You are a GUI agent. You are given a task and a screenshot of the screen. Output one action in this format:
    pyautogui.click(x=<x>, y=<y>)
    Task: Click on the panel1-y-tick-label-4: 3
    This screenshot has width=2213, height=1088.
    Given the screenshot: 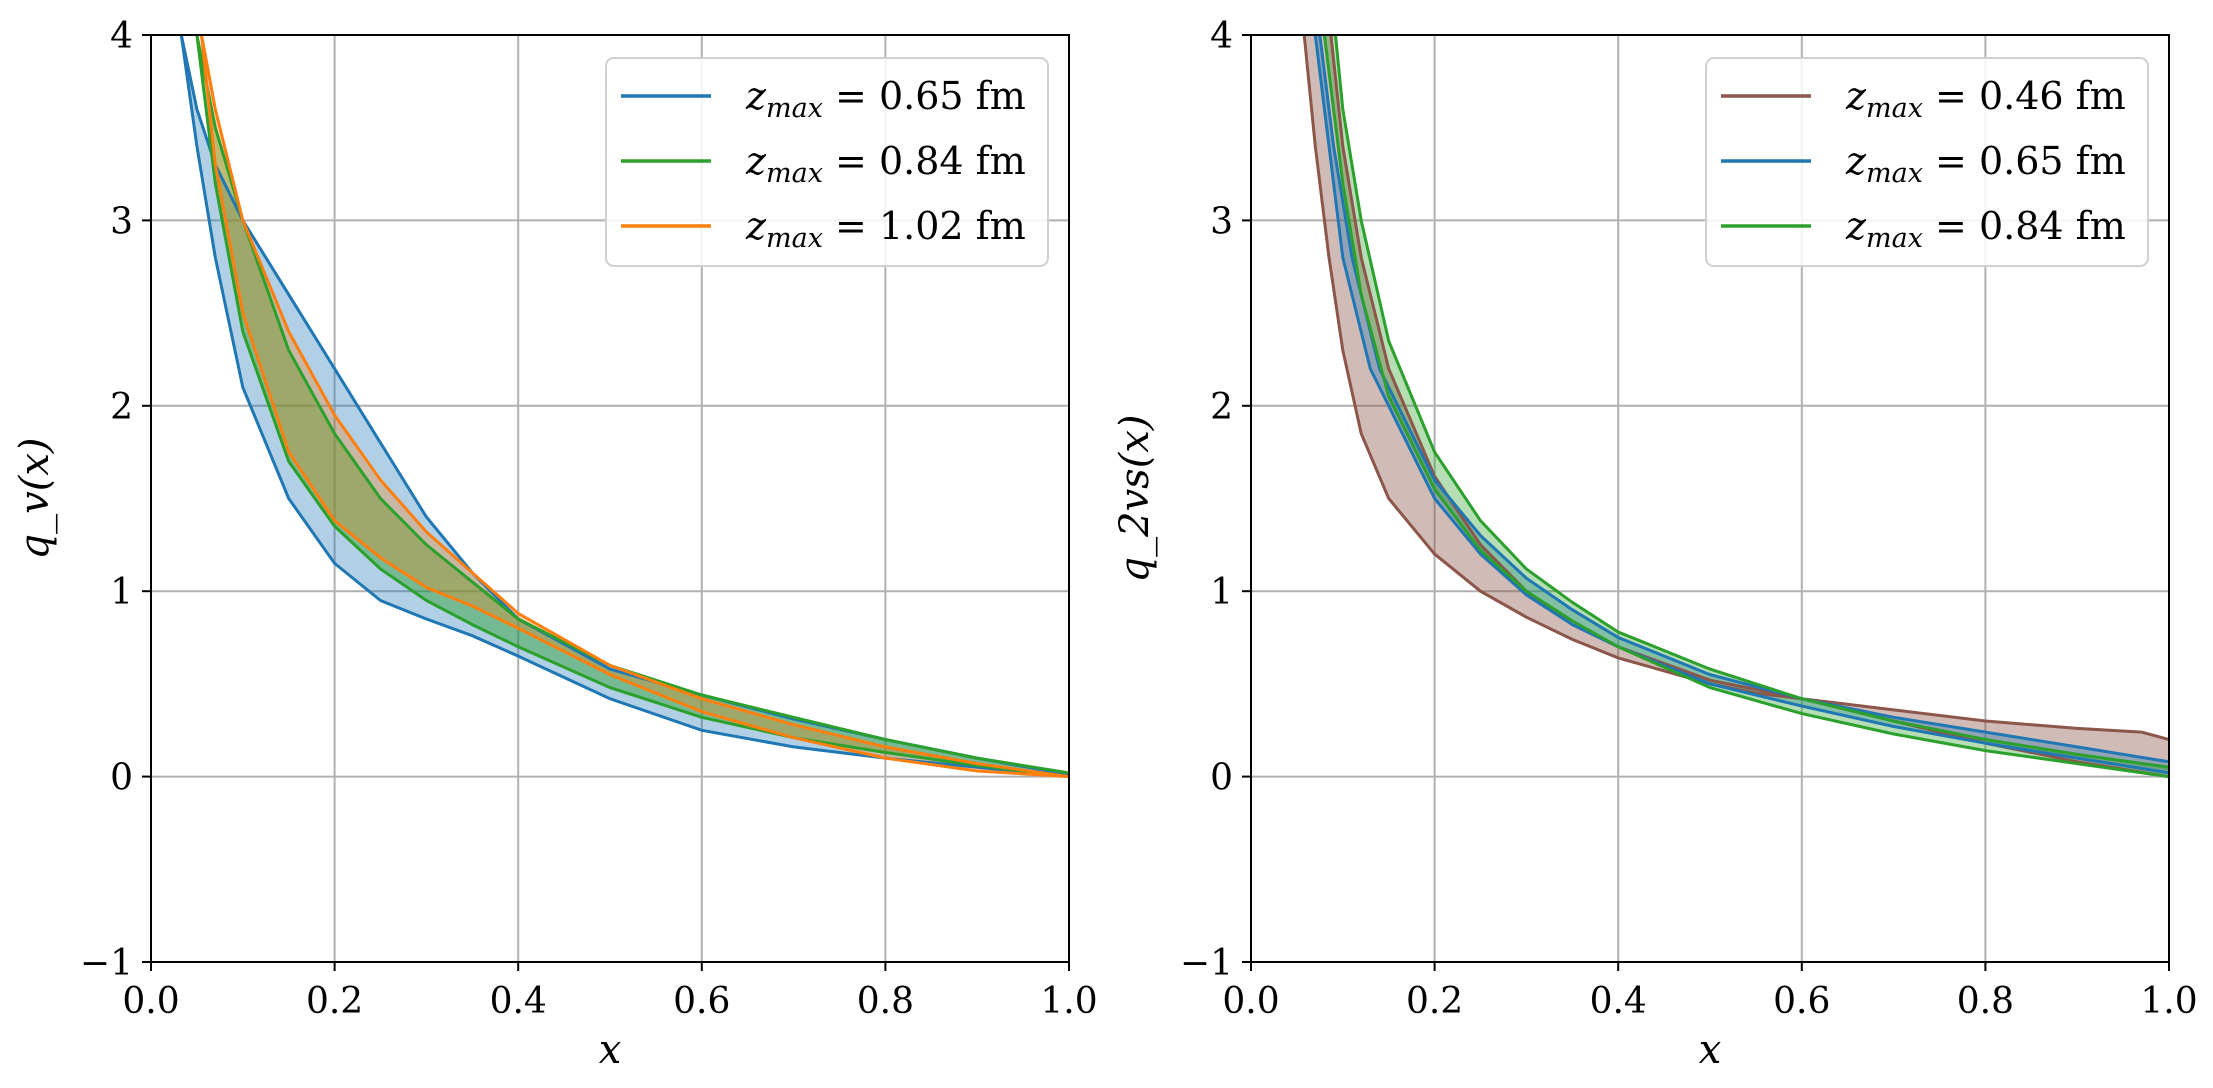 What is the action you would take?
    pyautogui.click(x=1221, y=221)
    